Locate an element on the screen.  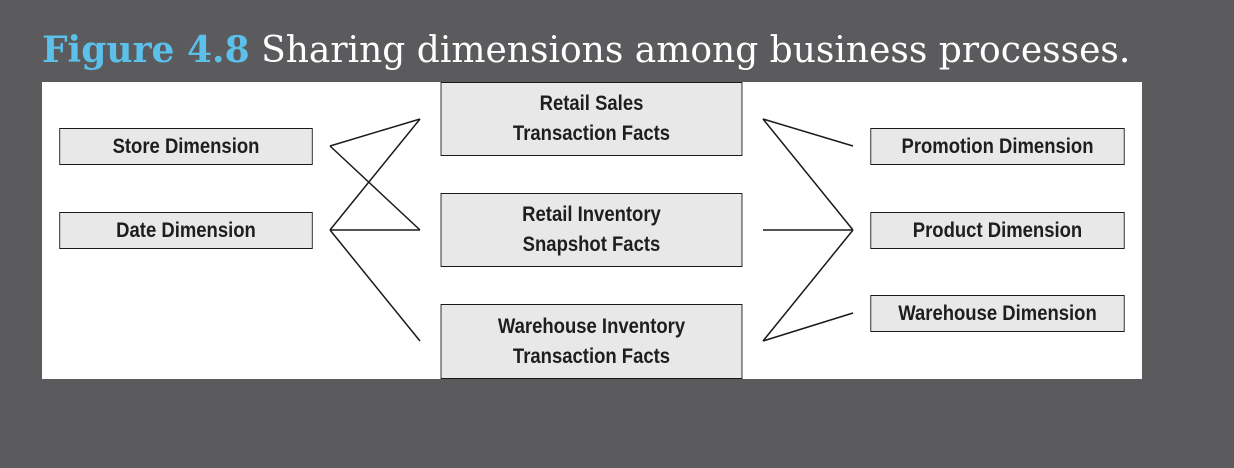
connector-retail-sales-to-promotion is located at coordinates (808, 132).